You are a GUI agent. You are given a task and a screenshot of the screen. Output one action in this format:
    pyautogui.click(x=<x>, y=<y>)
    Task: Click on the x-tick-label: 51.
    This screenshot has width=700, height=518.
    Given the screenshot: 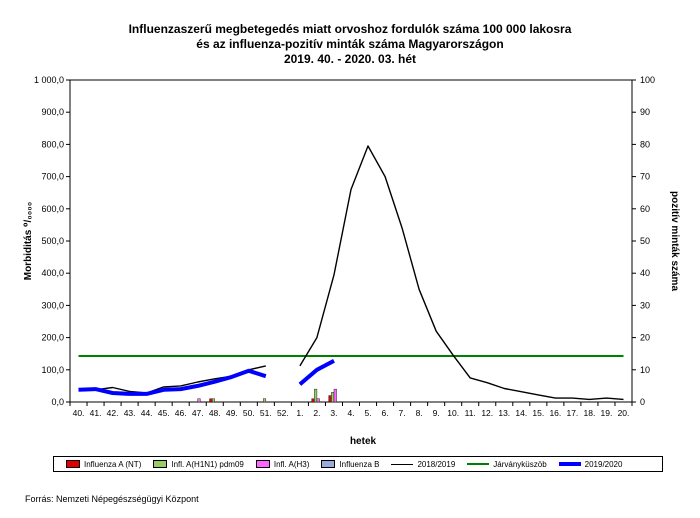 What is the action you would take?
    pyautogui.click(x=266, y=413)
    